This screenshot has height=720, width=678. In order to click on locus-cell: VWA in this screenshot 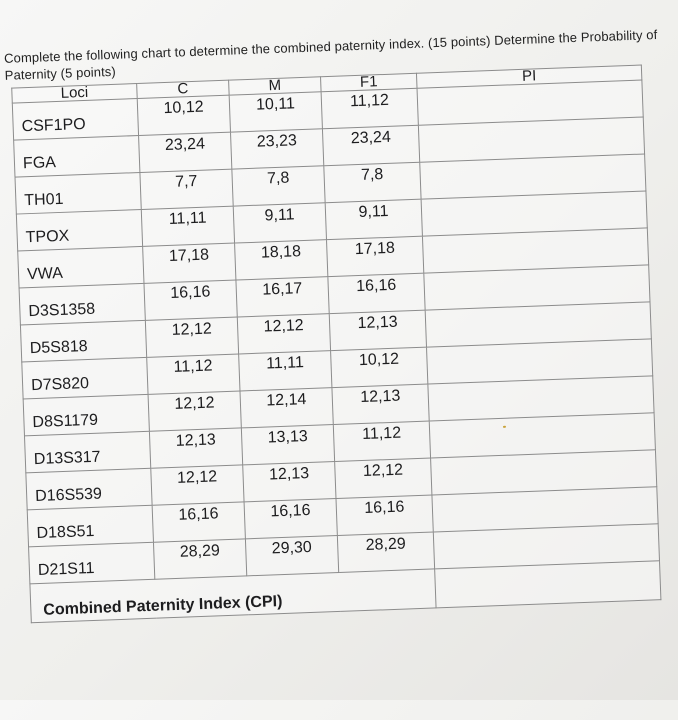, I will do `click(80, 267)`.